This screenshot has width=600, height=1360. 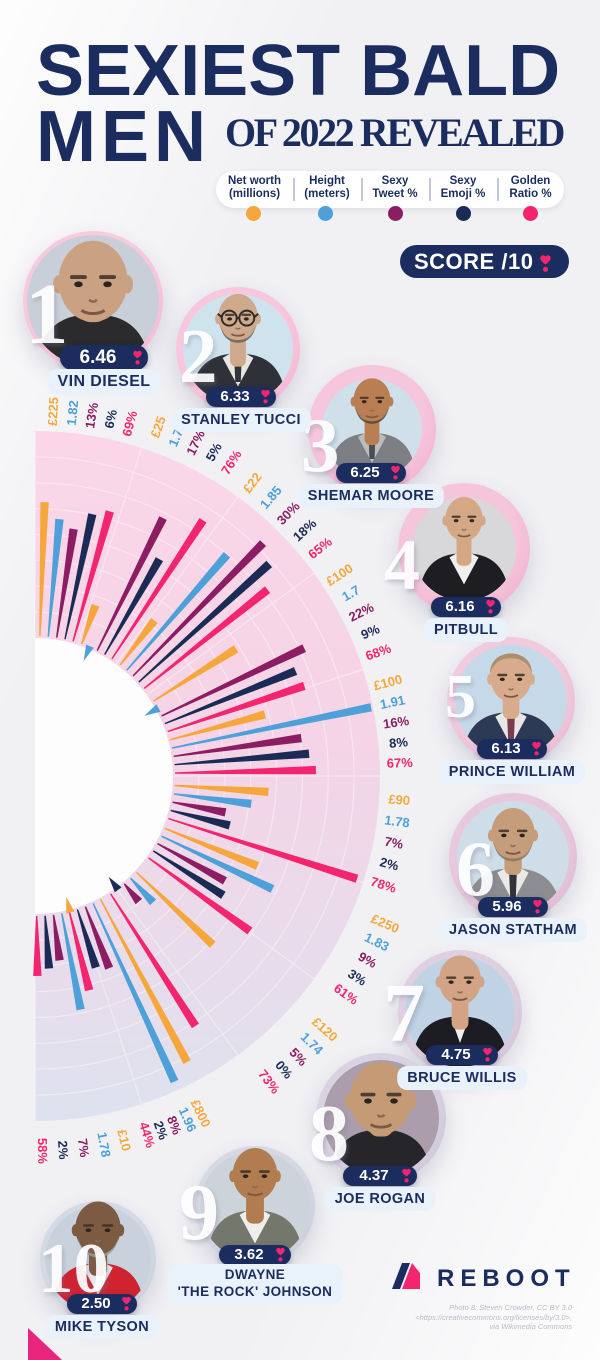 I want to click on svg-text: 3%, so click(x=357, y=977).